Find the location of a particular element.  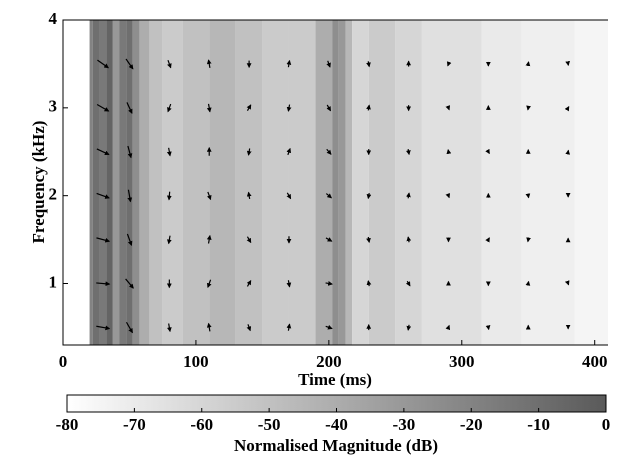

x-axis-label: Time (ms) is located at coordinates (335, 379).